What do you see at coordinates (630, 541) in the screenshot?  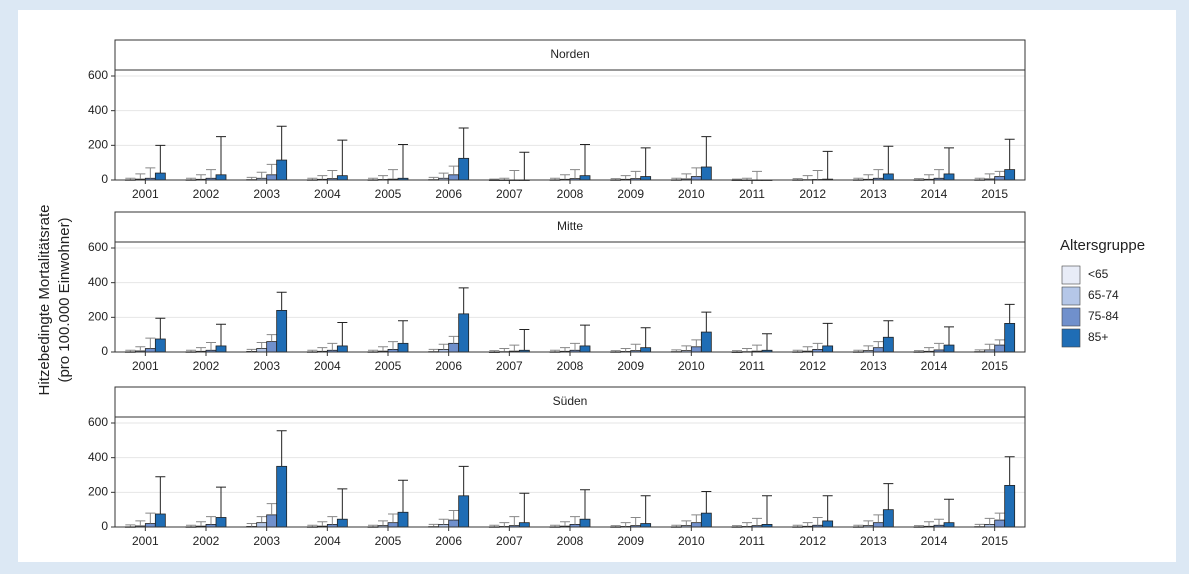 I see `x-tick-label: 2009` at bounding box center [630, 541].